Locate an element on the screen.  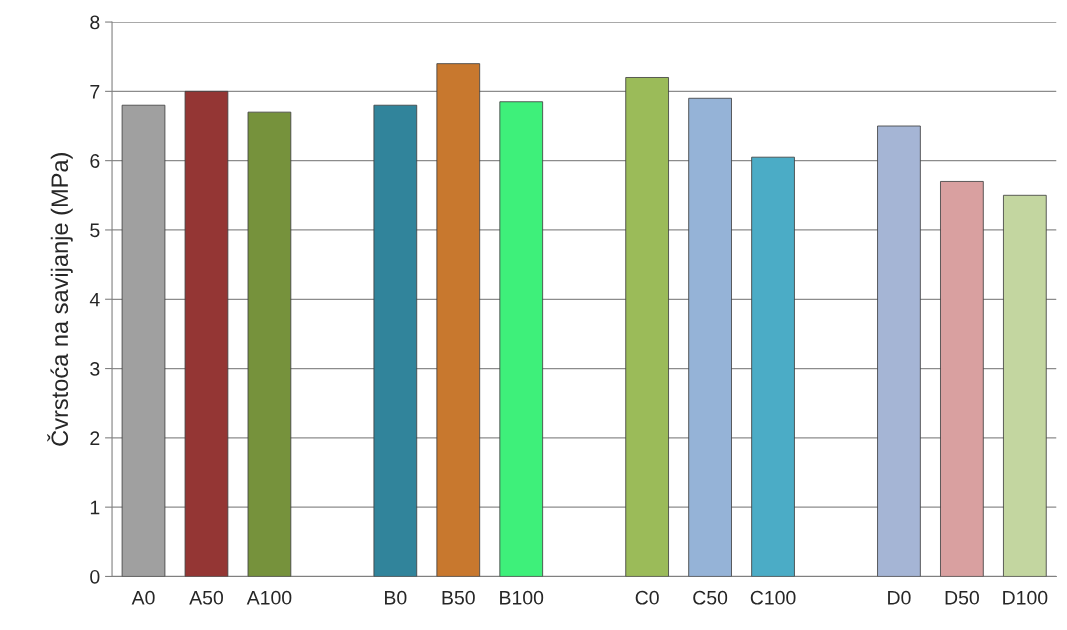
y-axis-title: Čvrstoća na savijanje (MPa) is located at coordinates (60, 299).